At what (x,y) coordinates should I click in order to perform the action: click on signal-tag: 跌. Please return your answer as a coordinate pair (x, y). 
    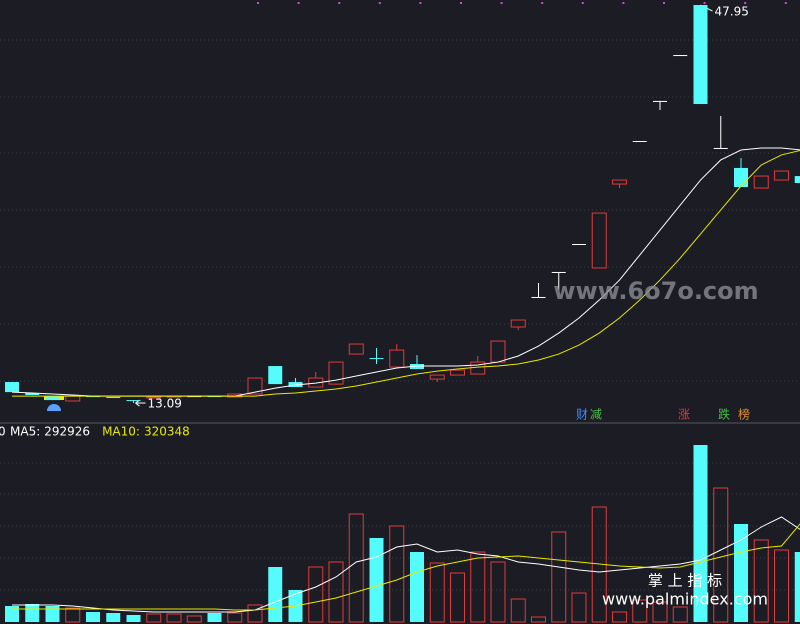
    Looking at the image, I should click on (724, 414).